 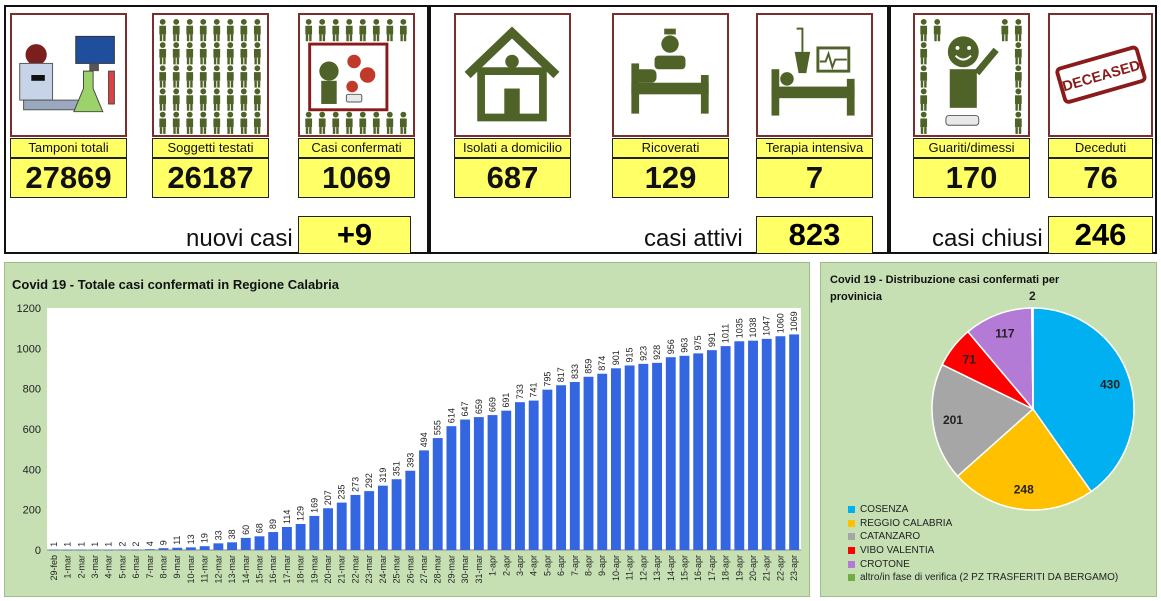 What do you see at coordinates (671, 346) in the screenshot?
I see `bar-value-label: 956` at bounding box center [671, 346].